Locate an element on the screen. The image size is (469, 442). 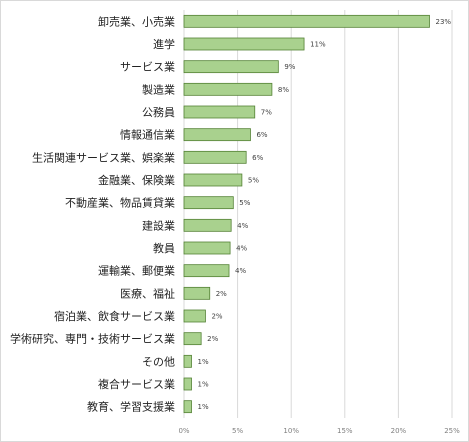
category-label: 教員 is located at coordinates (164, 248).